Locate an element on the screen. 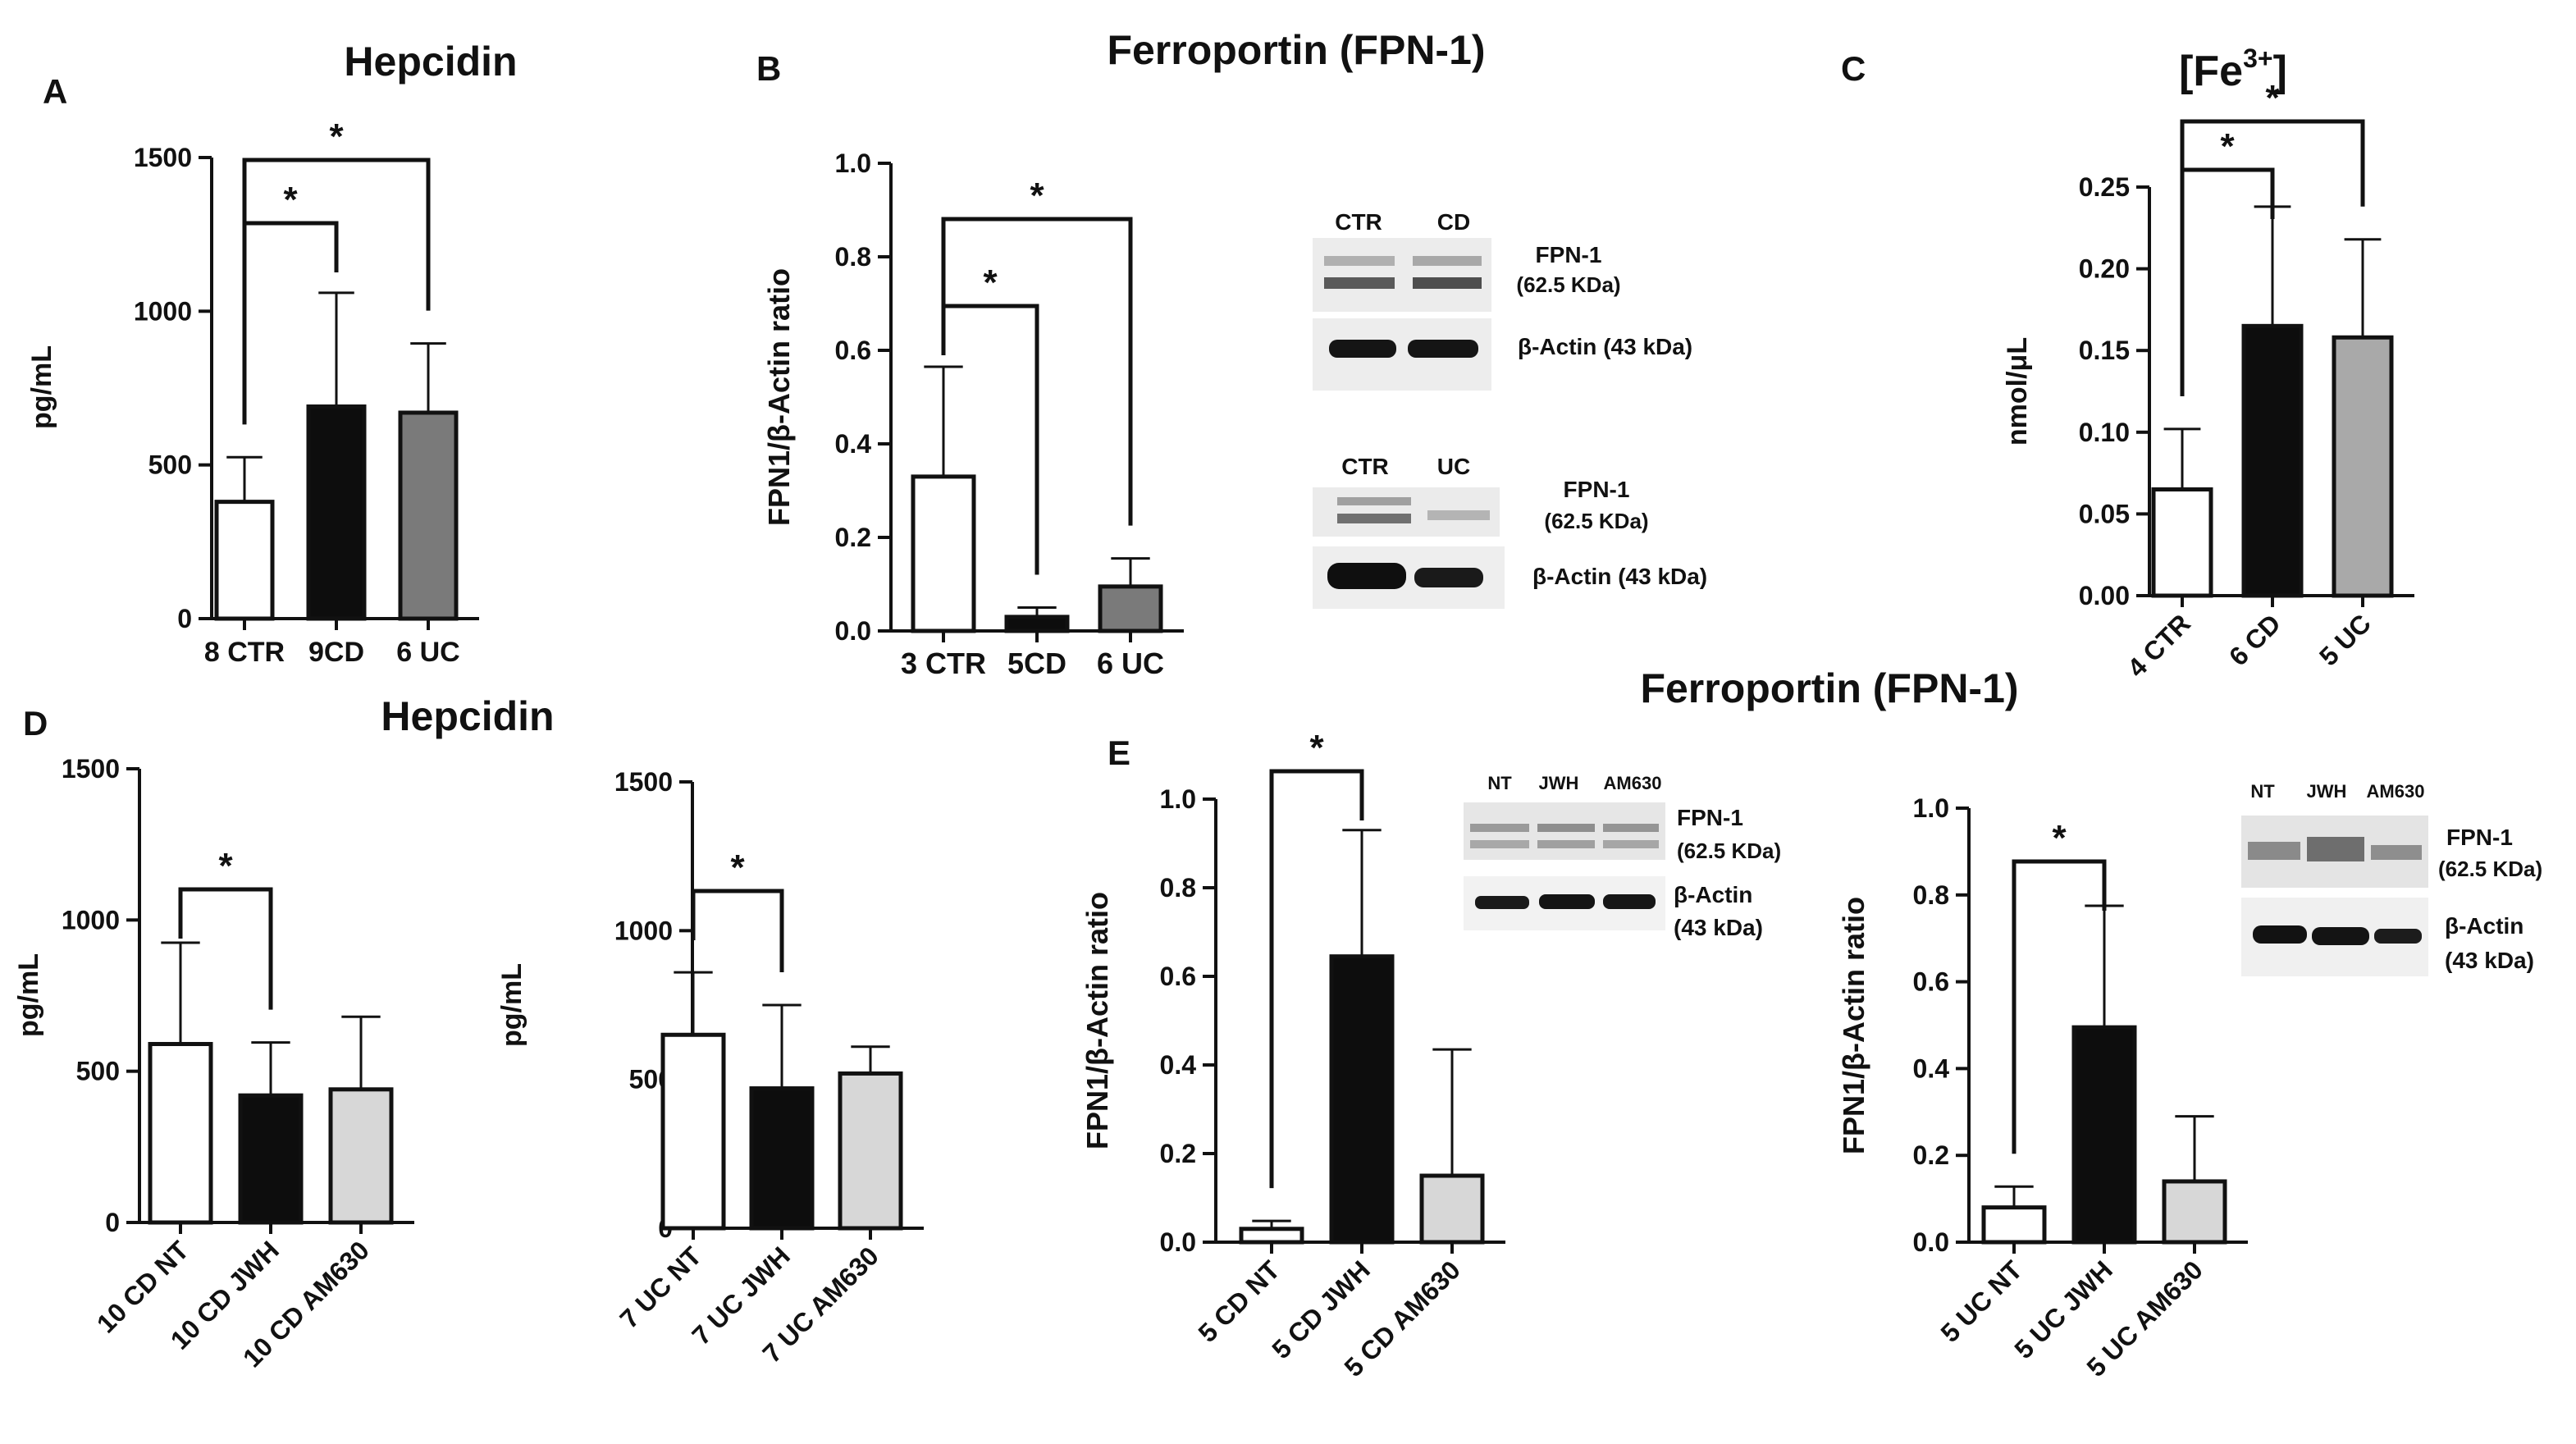 This screenshot has width=2576, height=1444. x-tick-label: 6 CD is located at coordinates (2254, 639).